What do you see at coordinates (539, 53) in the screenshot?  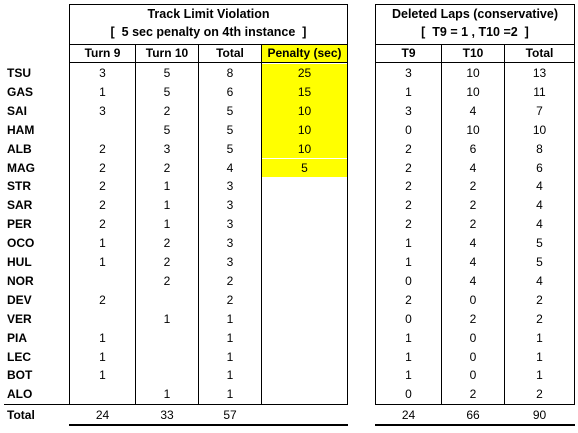 I see `col-header-dtotal: Total` at bounding box center [539, 53].